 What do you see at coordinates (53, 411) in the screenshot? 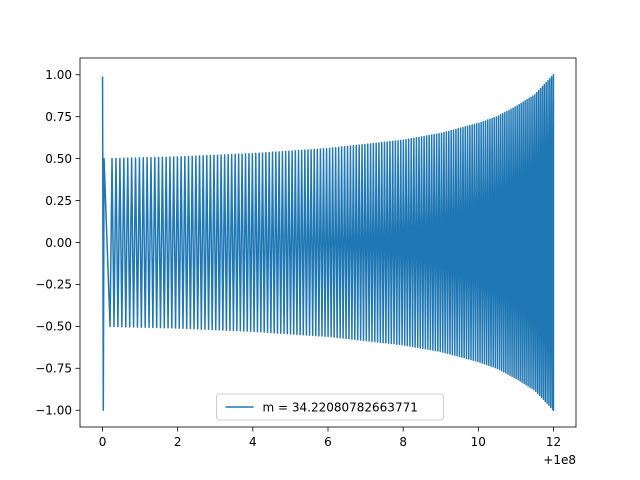
I see `y-tick-label: −1.00` at bounding box center [53, 411].